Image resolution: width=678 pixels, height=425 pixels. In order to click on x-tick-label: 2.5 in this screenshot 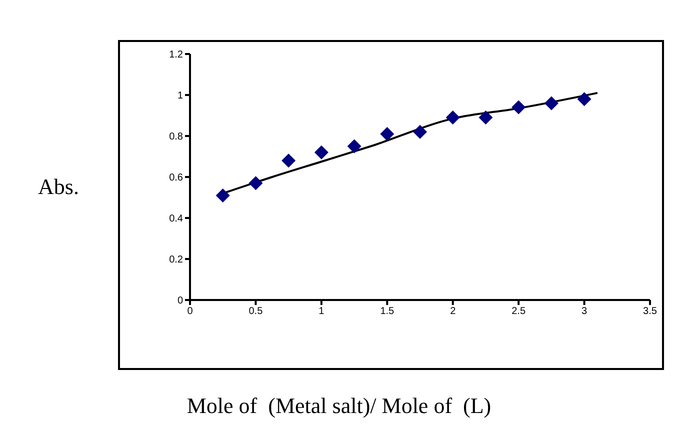, I will do `click(519, 312)`.